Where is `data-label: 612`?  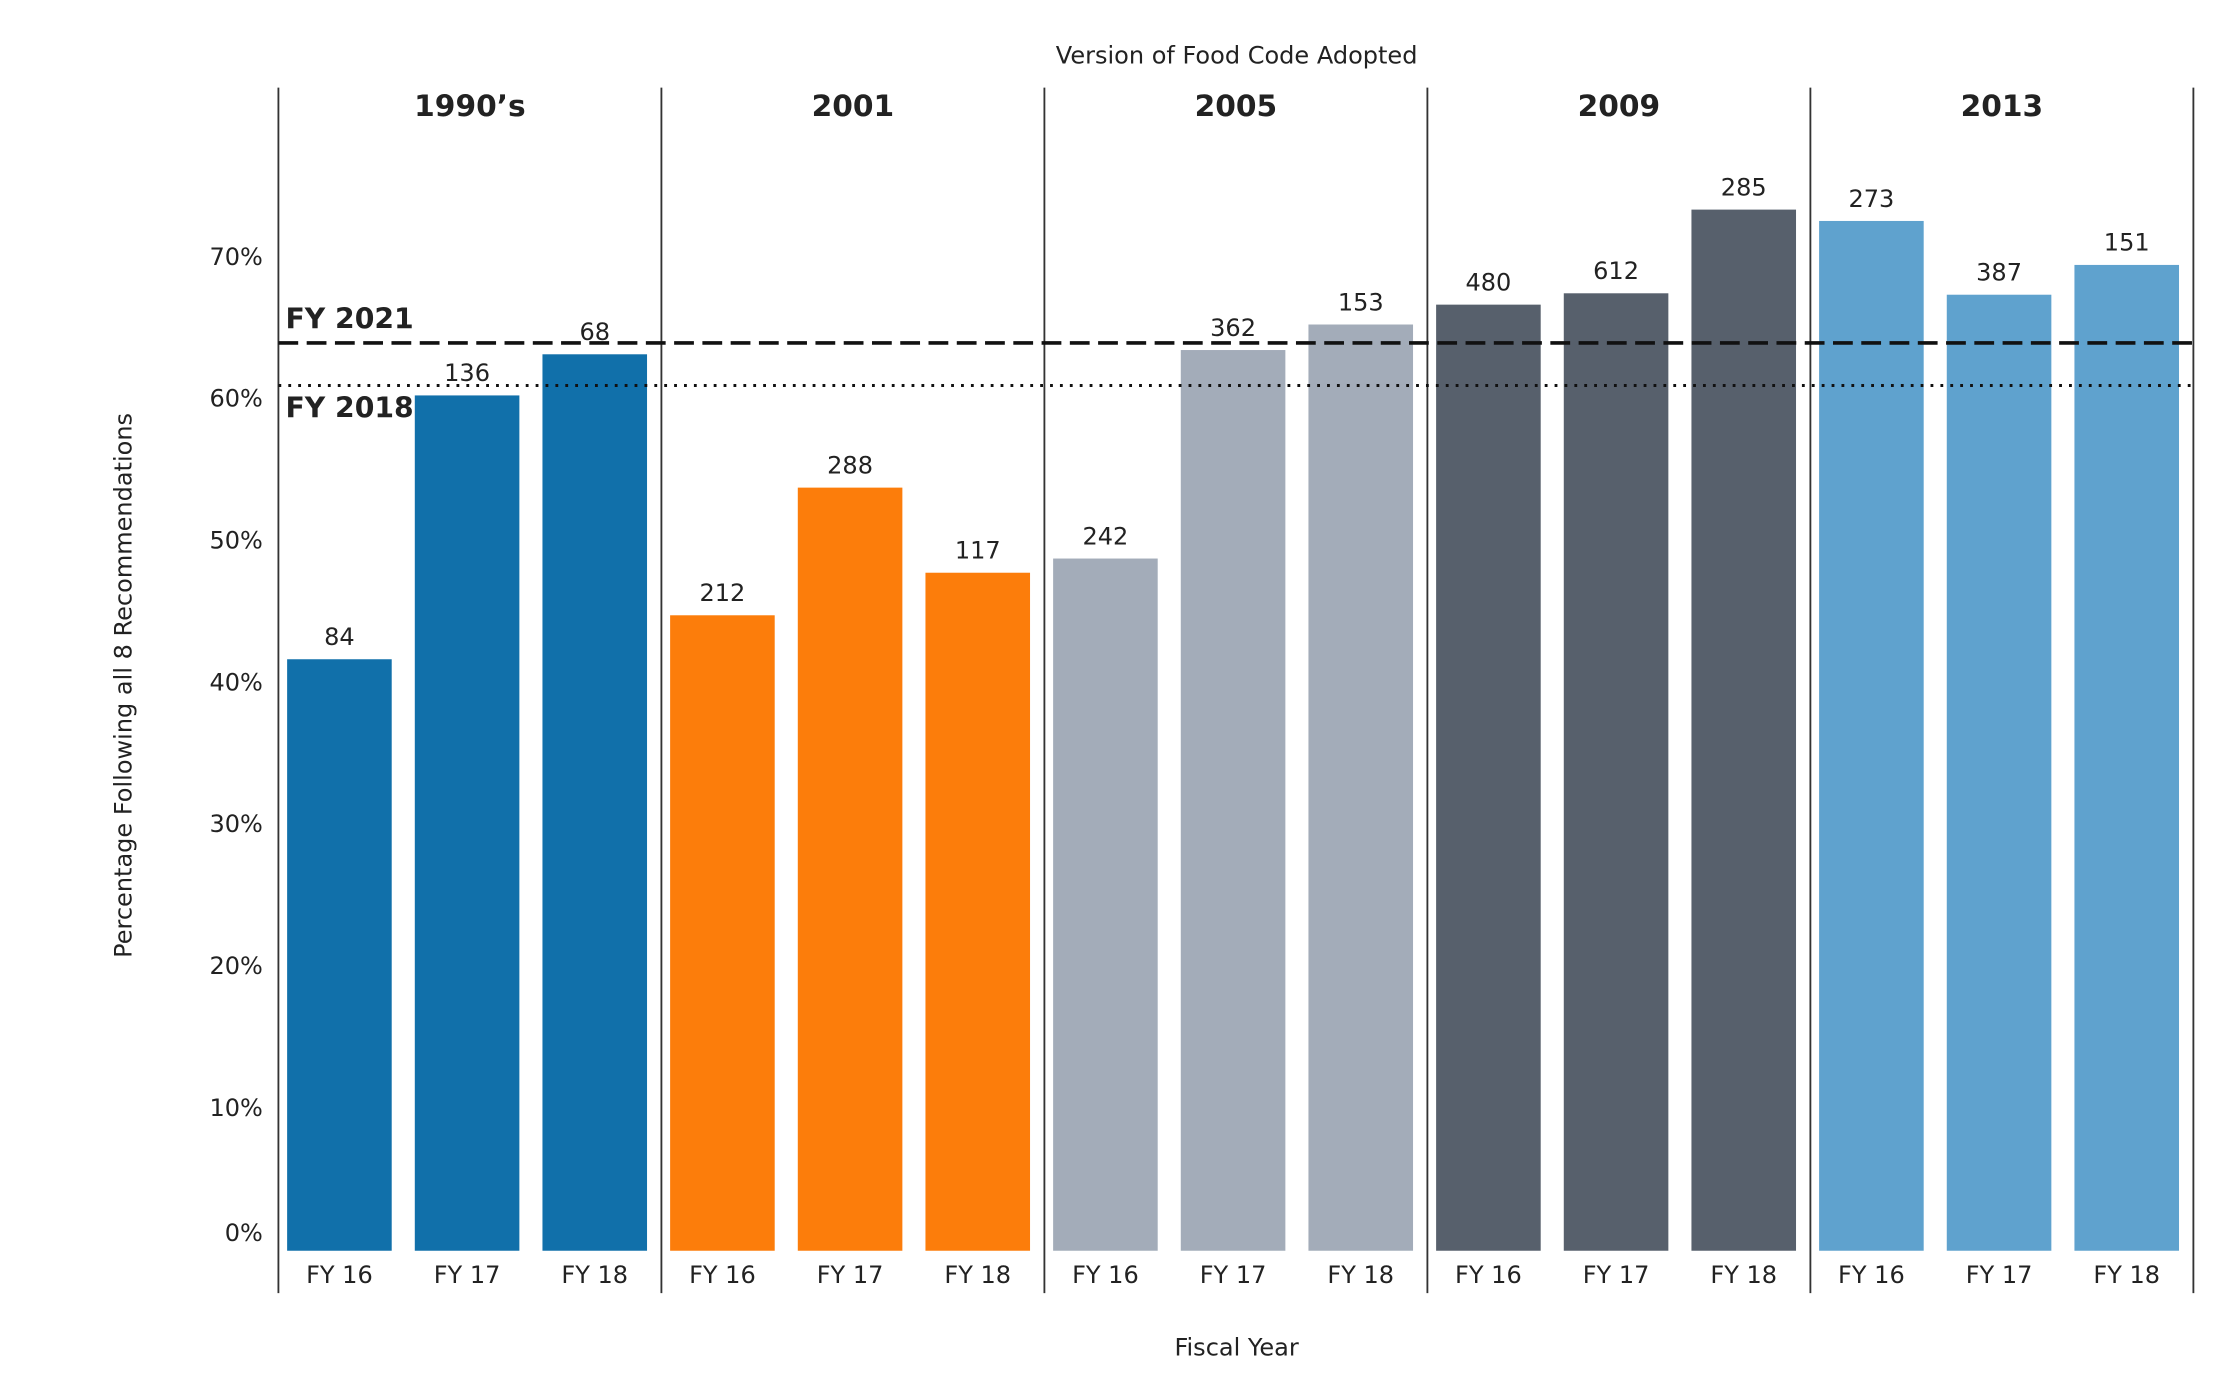 data-label: 612 is located at coordinates (1616, 271).